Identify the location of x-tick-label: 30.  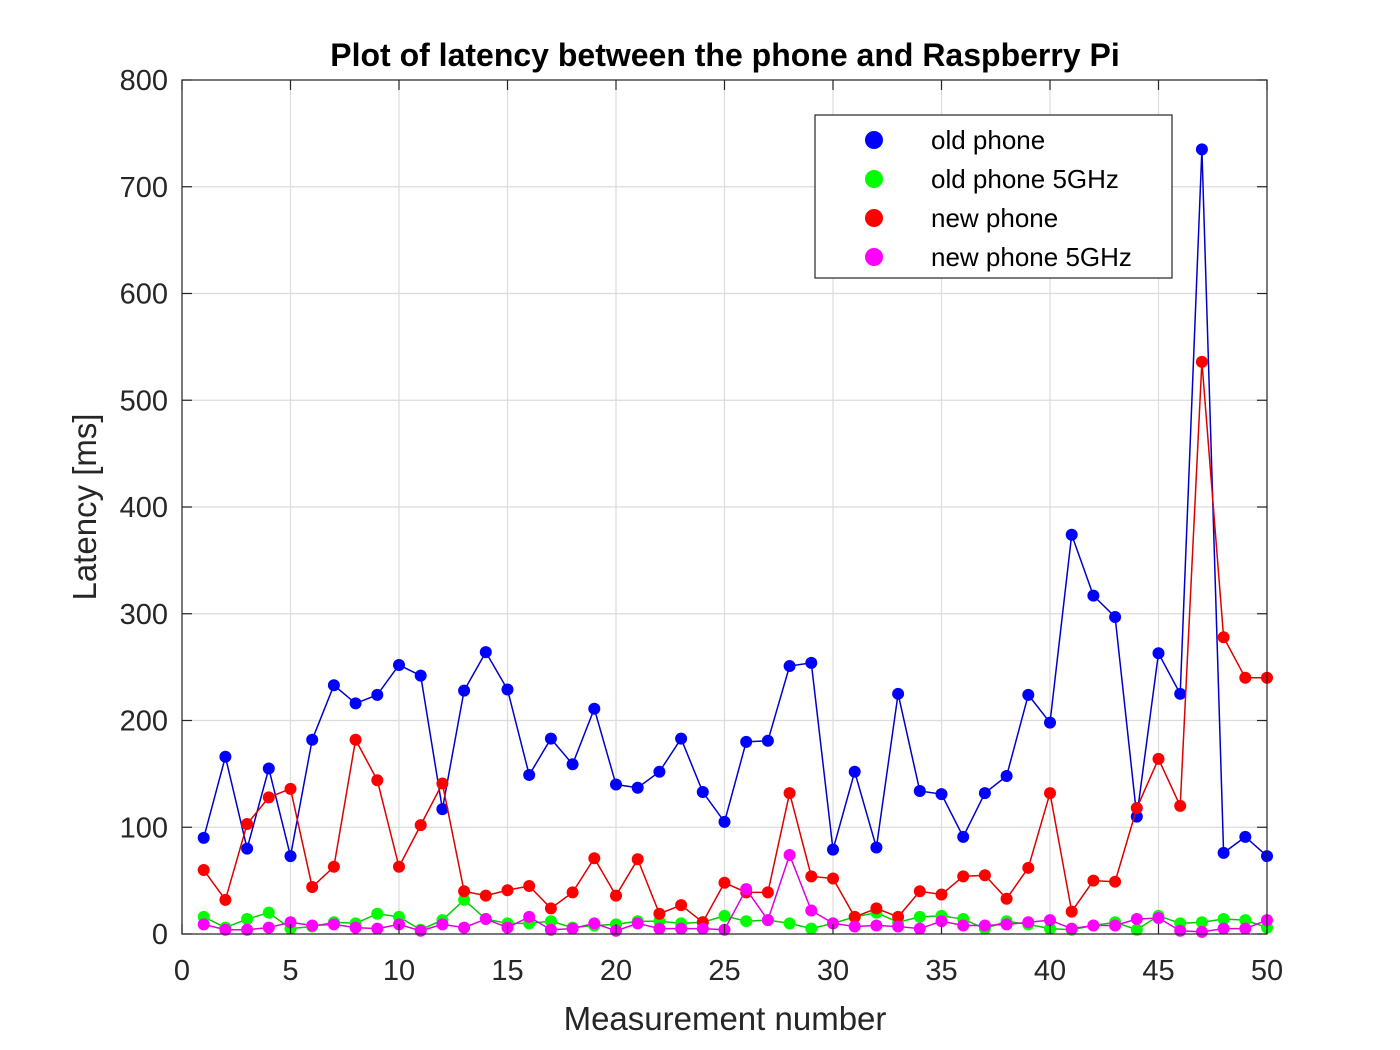
(833, 971).